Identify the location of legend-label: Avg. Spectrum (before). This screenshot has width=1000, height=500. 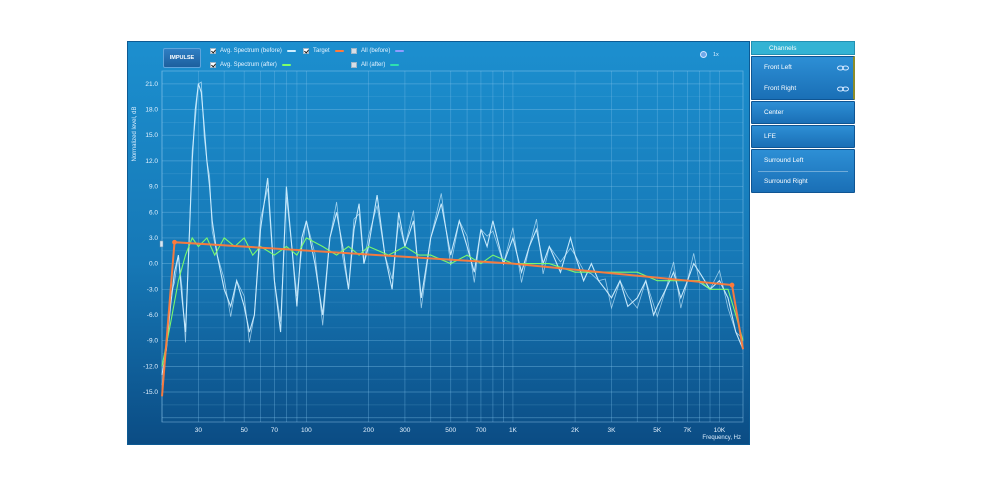
(251, 50).